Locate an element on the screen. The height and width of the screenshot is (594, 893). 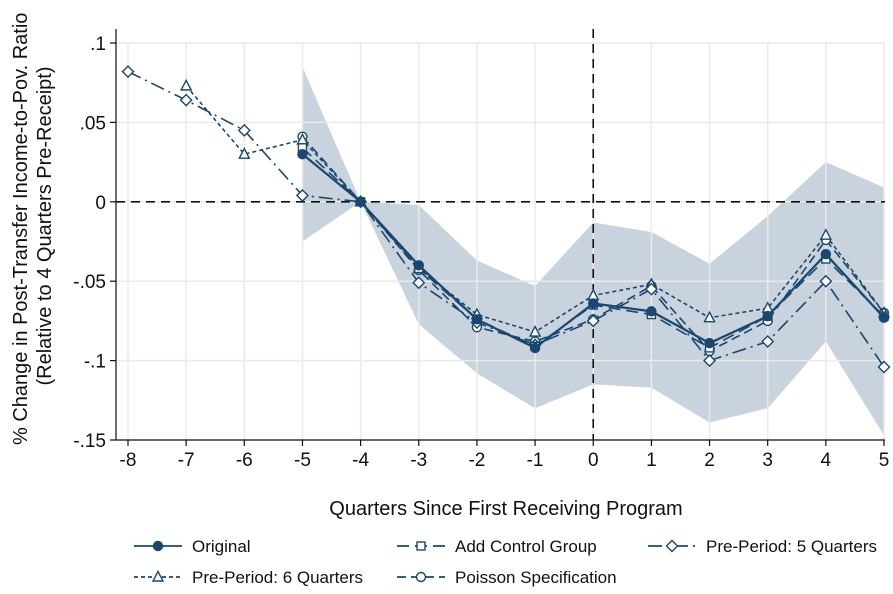
x-tick-label: 4 is located at coordinates (826, 460).